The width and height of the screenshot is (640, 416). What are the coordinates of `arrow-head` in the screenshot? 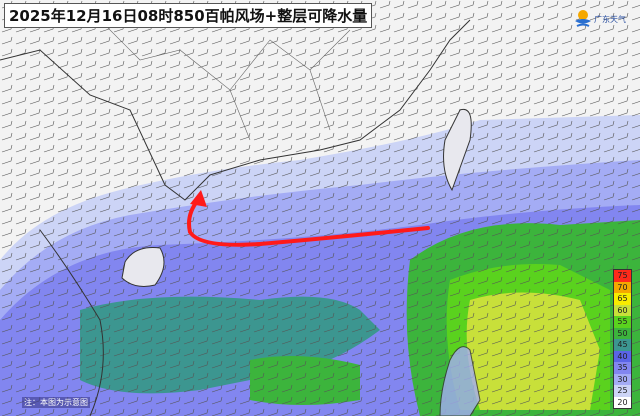 It's located at (198, 198).